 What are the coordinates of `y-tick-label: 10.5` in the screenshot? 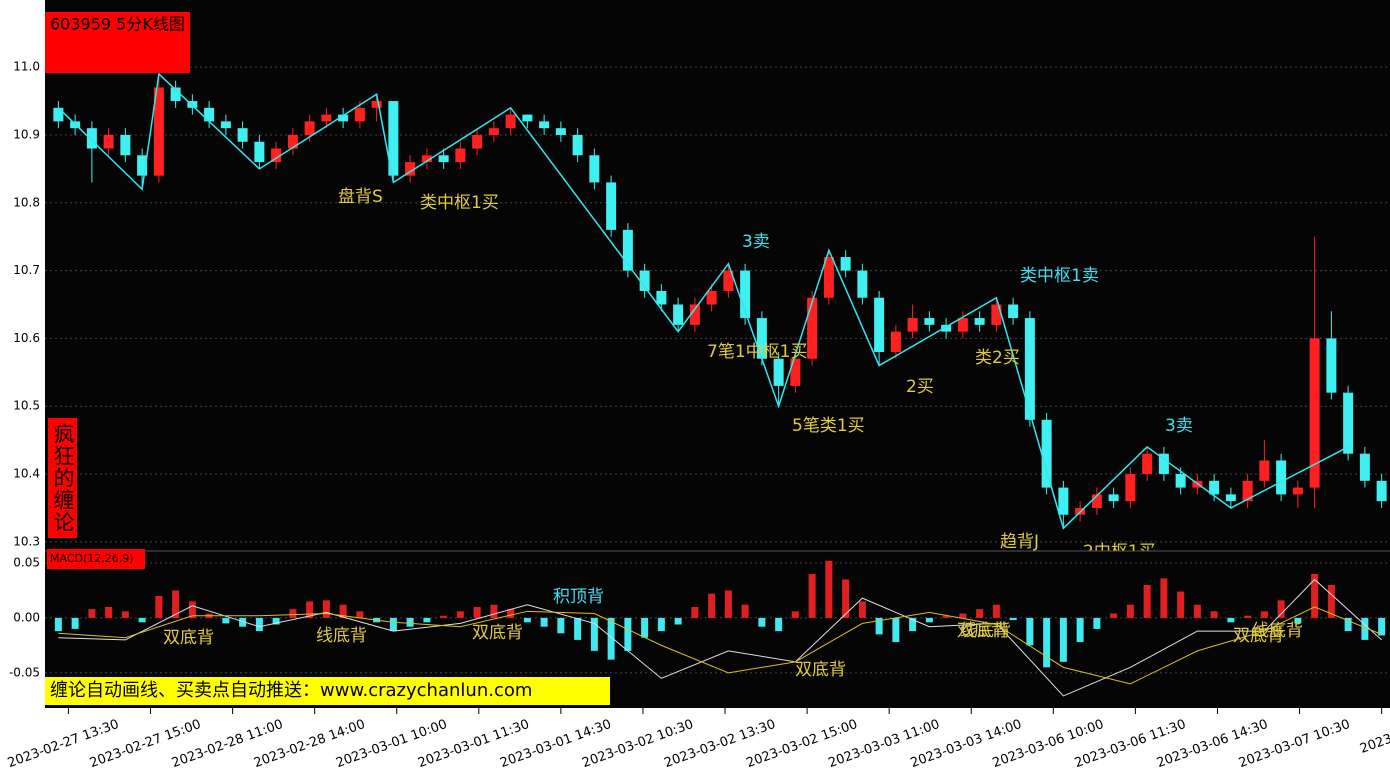 It's located at (26, 406).